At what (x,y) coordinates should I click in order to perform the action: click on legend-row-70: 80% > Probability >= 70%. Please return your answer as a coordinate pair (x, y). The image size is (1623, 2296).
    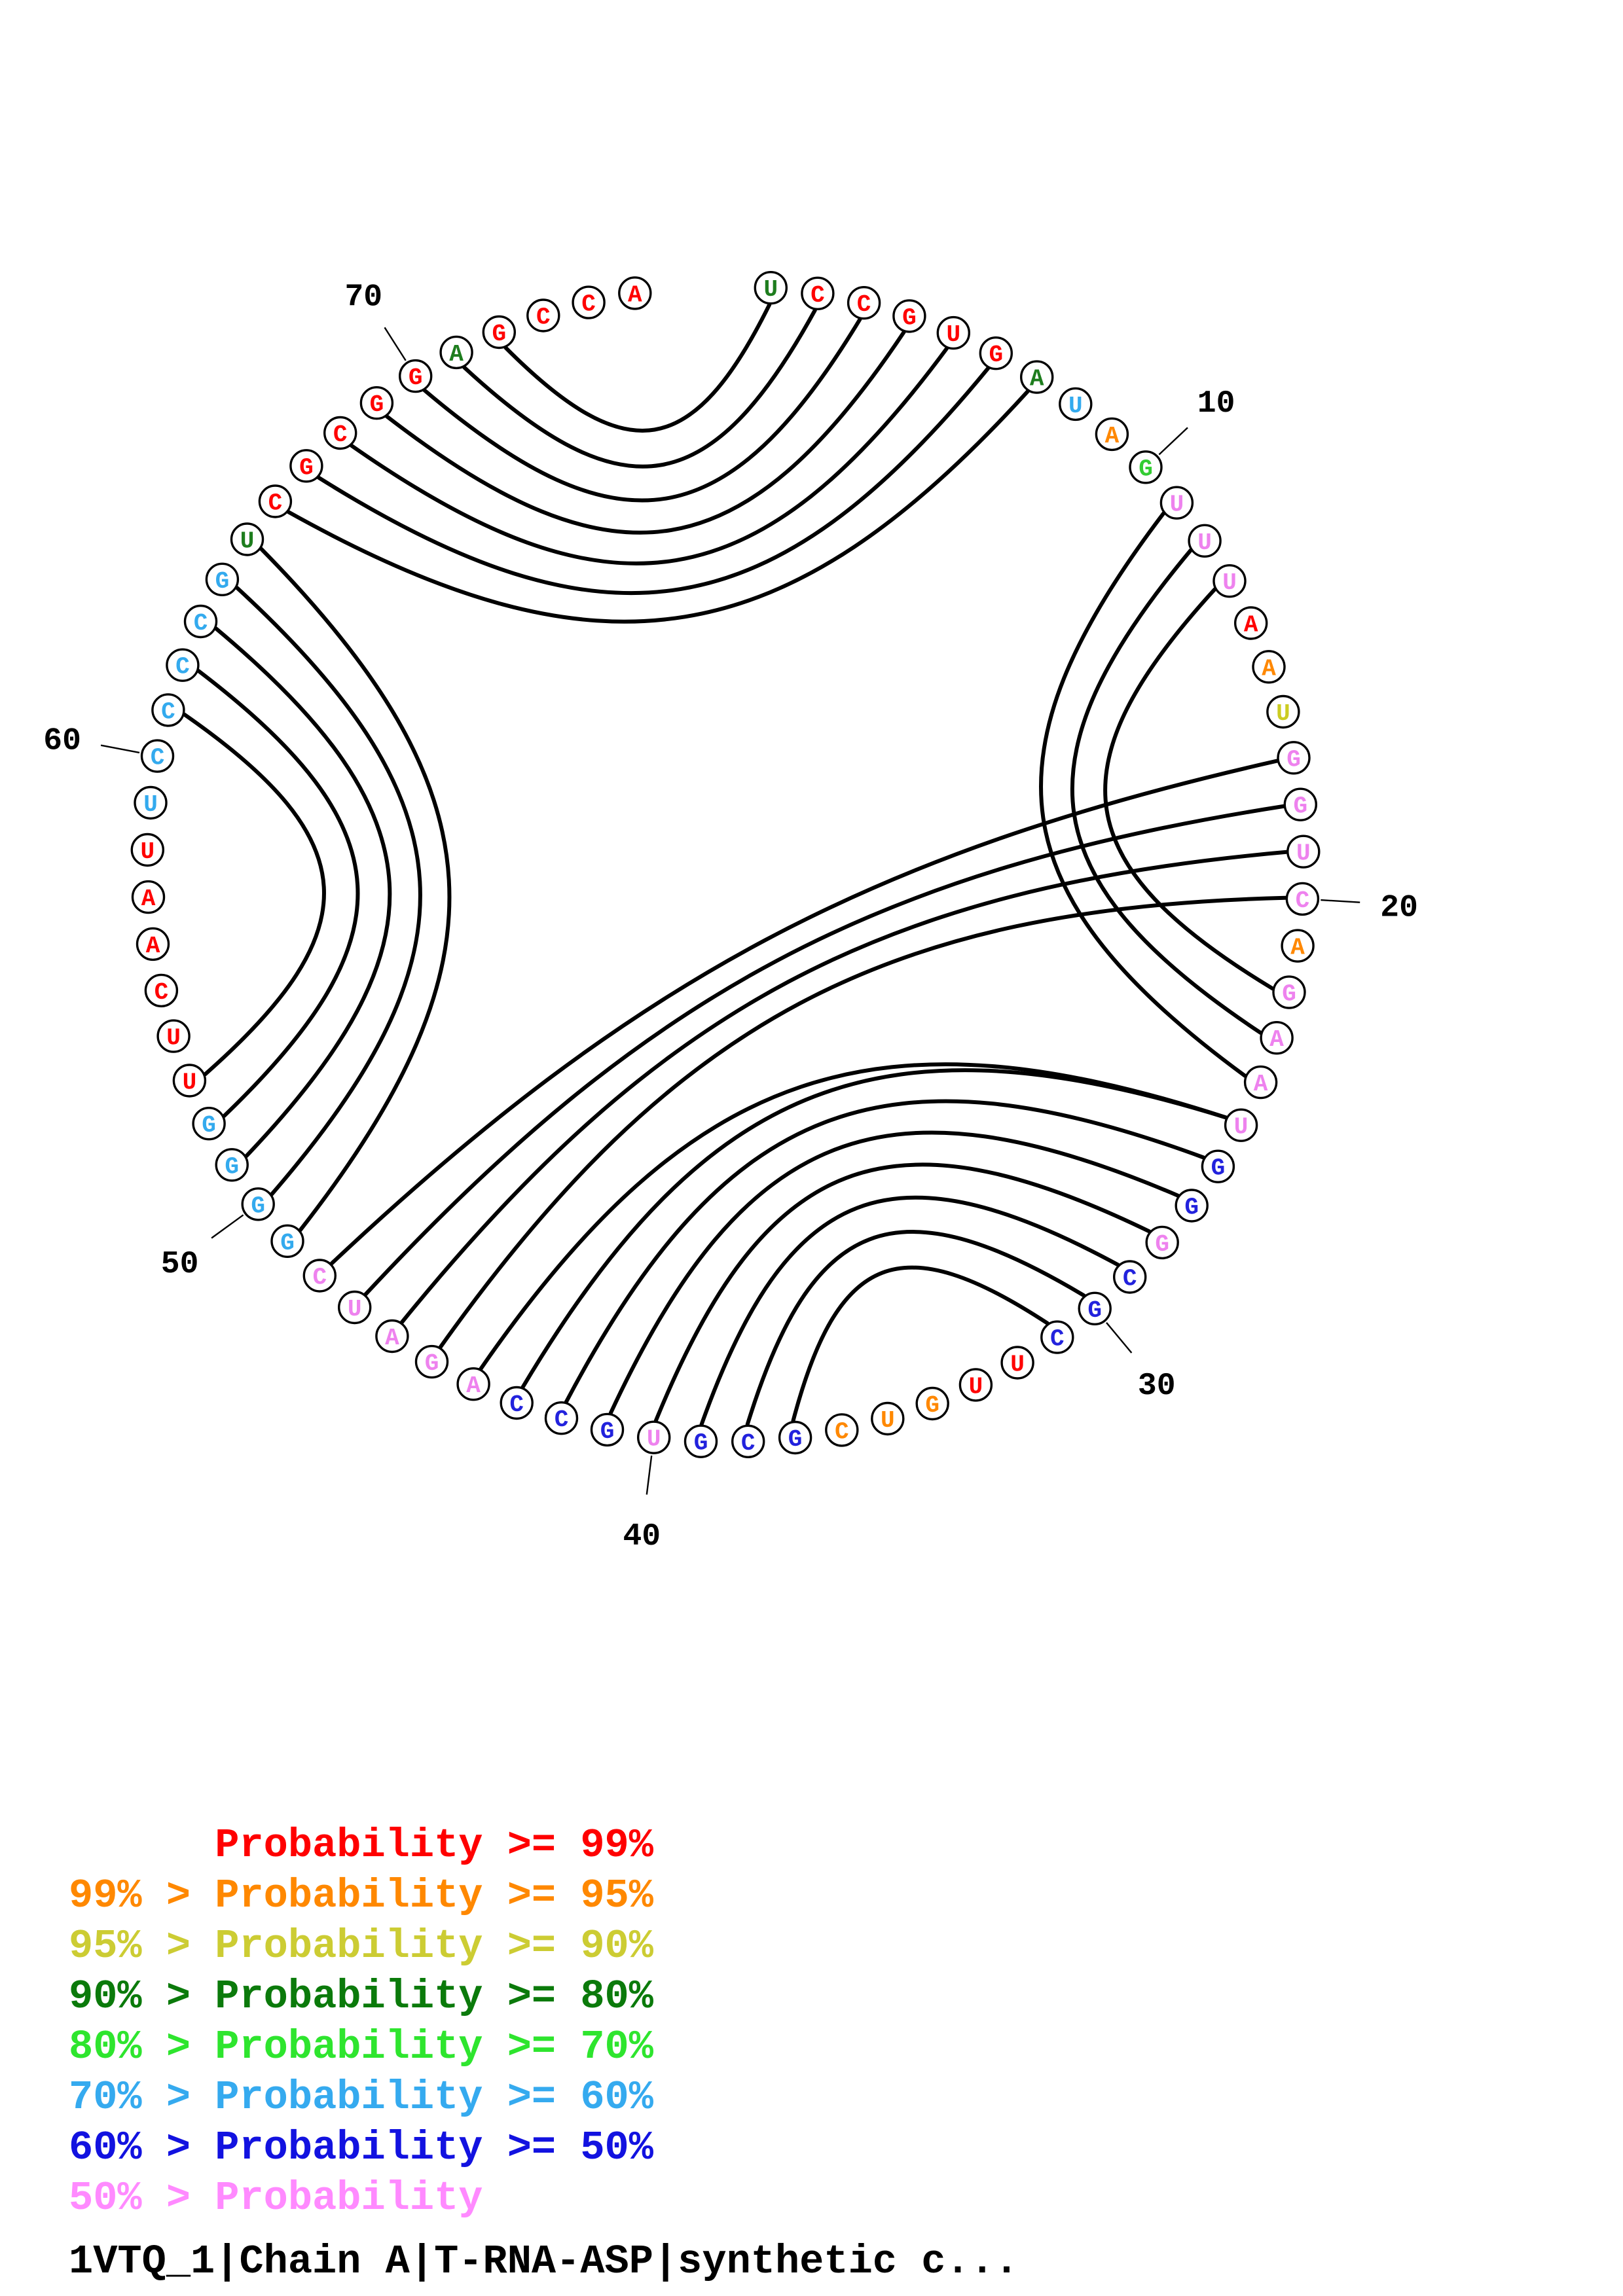
    Looking at the image, I should click on (361, 2047).